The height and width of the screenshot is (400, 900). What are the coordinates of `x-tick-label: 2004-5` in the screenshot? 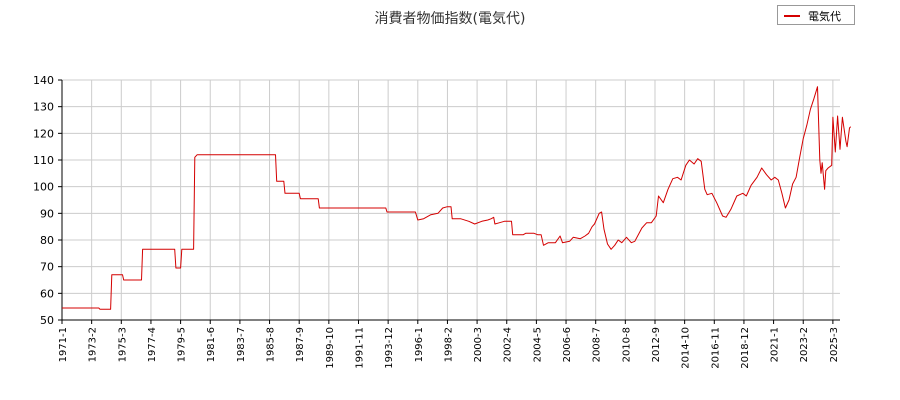 It's located at (537, 344).